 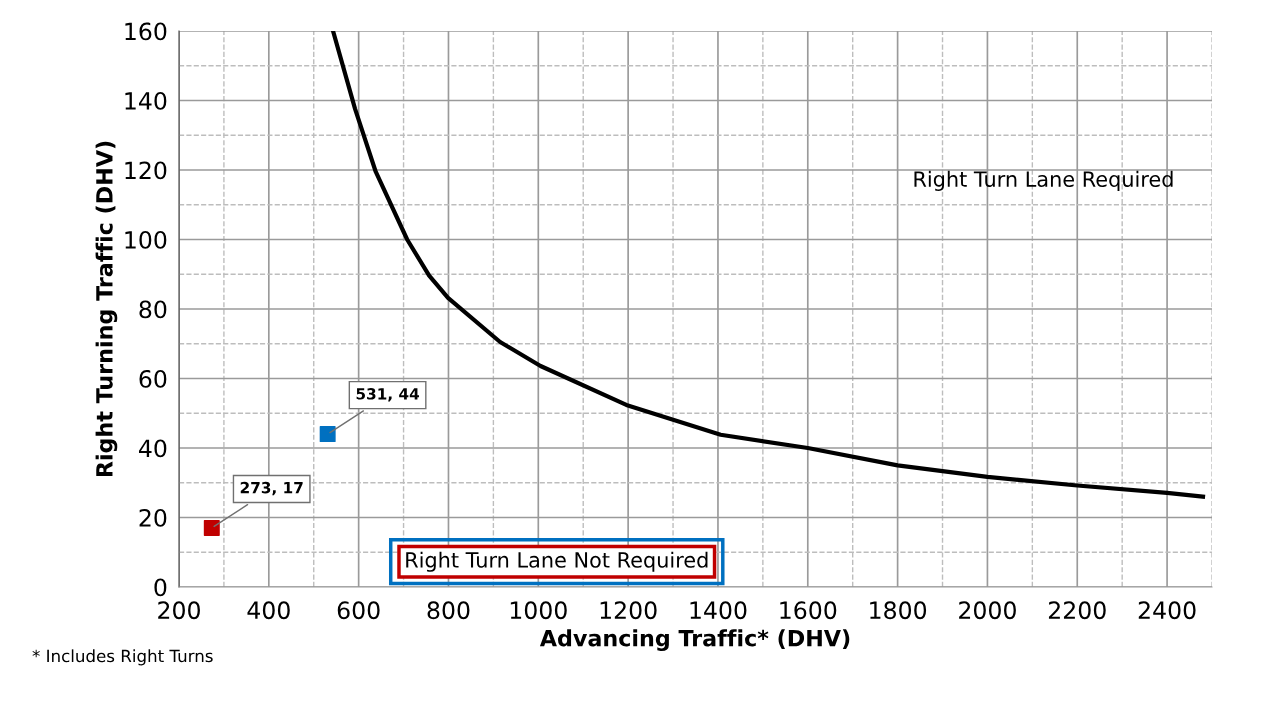 What do you see at coordinates (808, 610) in the screenshot?
I see `x-tick-label: 1600` at bounding box center [808, 610].